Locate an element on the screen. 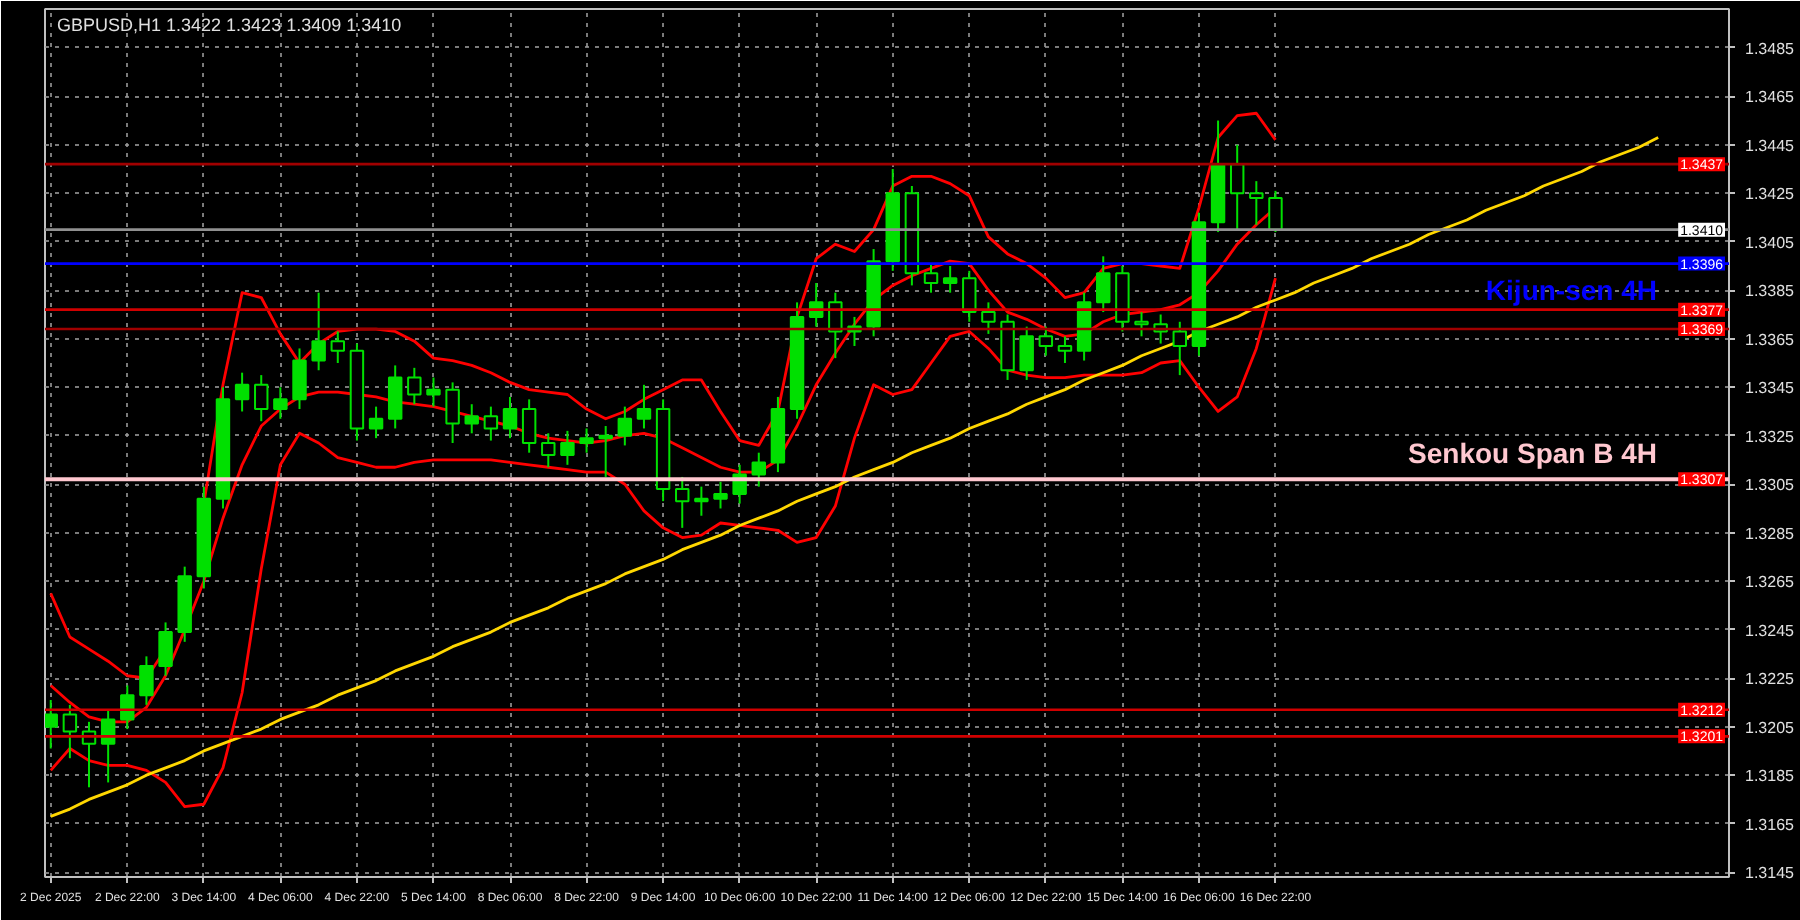  chart-title: GBPUSD,H1 1.3422 1.3423 1.3409 1.3410 is located at coordinates (229, 25).